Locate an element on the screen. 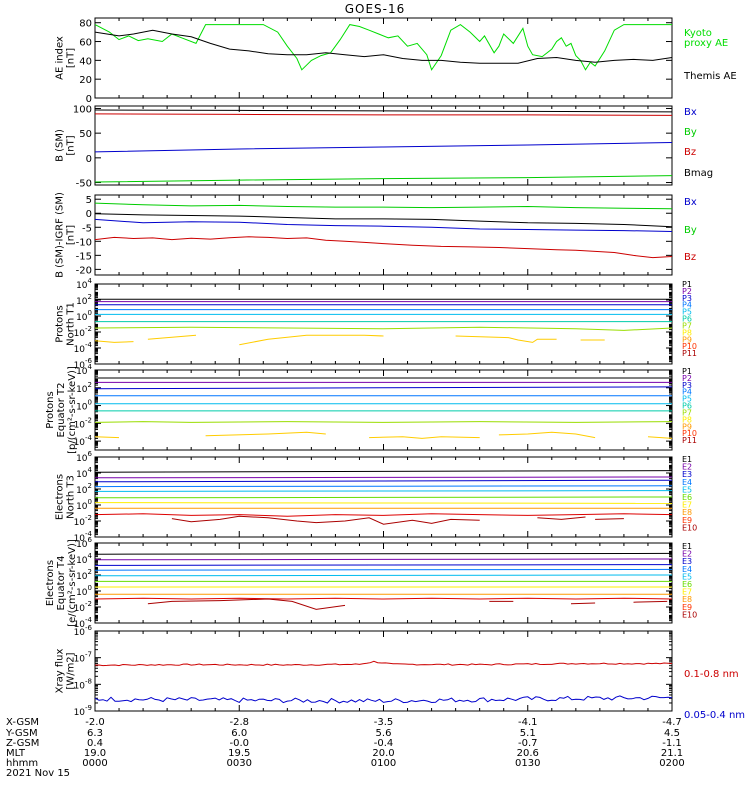  panel-bsm_igrf: 5 0 -5 -10 -15 -20 B (SM)-IGRF (SM) [nT] Bx By Bz is located at coordinates (376, 235).